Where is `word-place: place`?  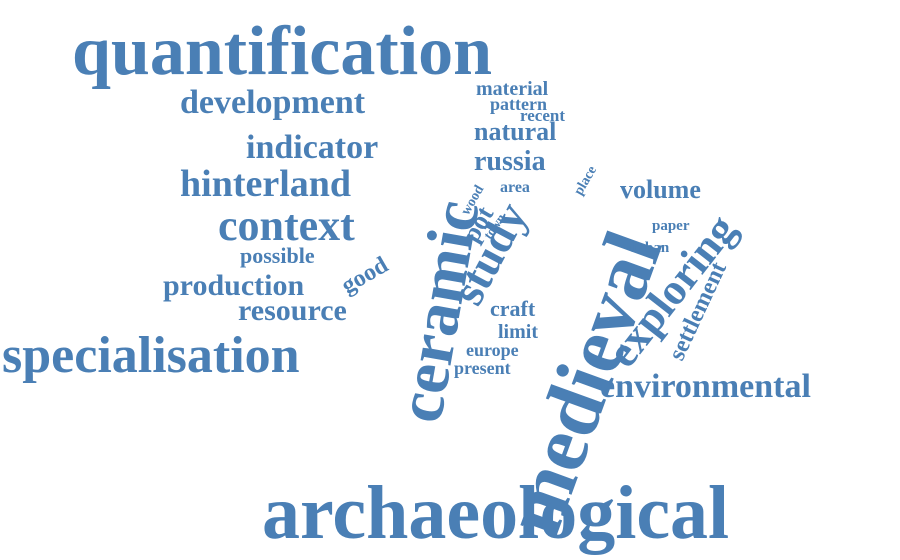 word-place: place is located at coordinates (585, 181).